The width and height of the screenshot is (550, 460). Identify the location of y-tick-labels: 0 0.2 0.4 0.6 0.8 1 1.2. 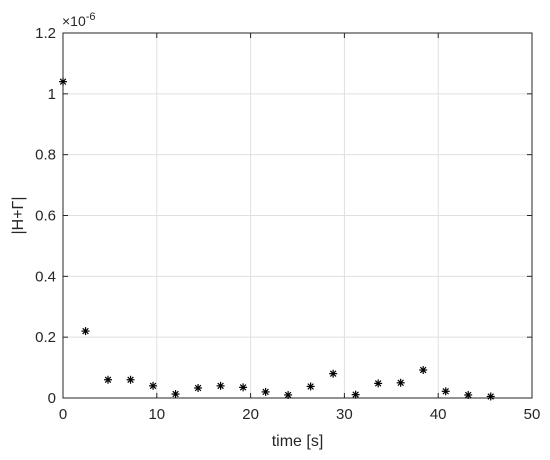
(45, 216).